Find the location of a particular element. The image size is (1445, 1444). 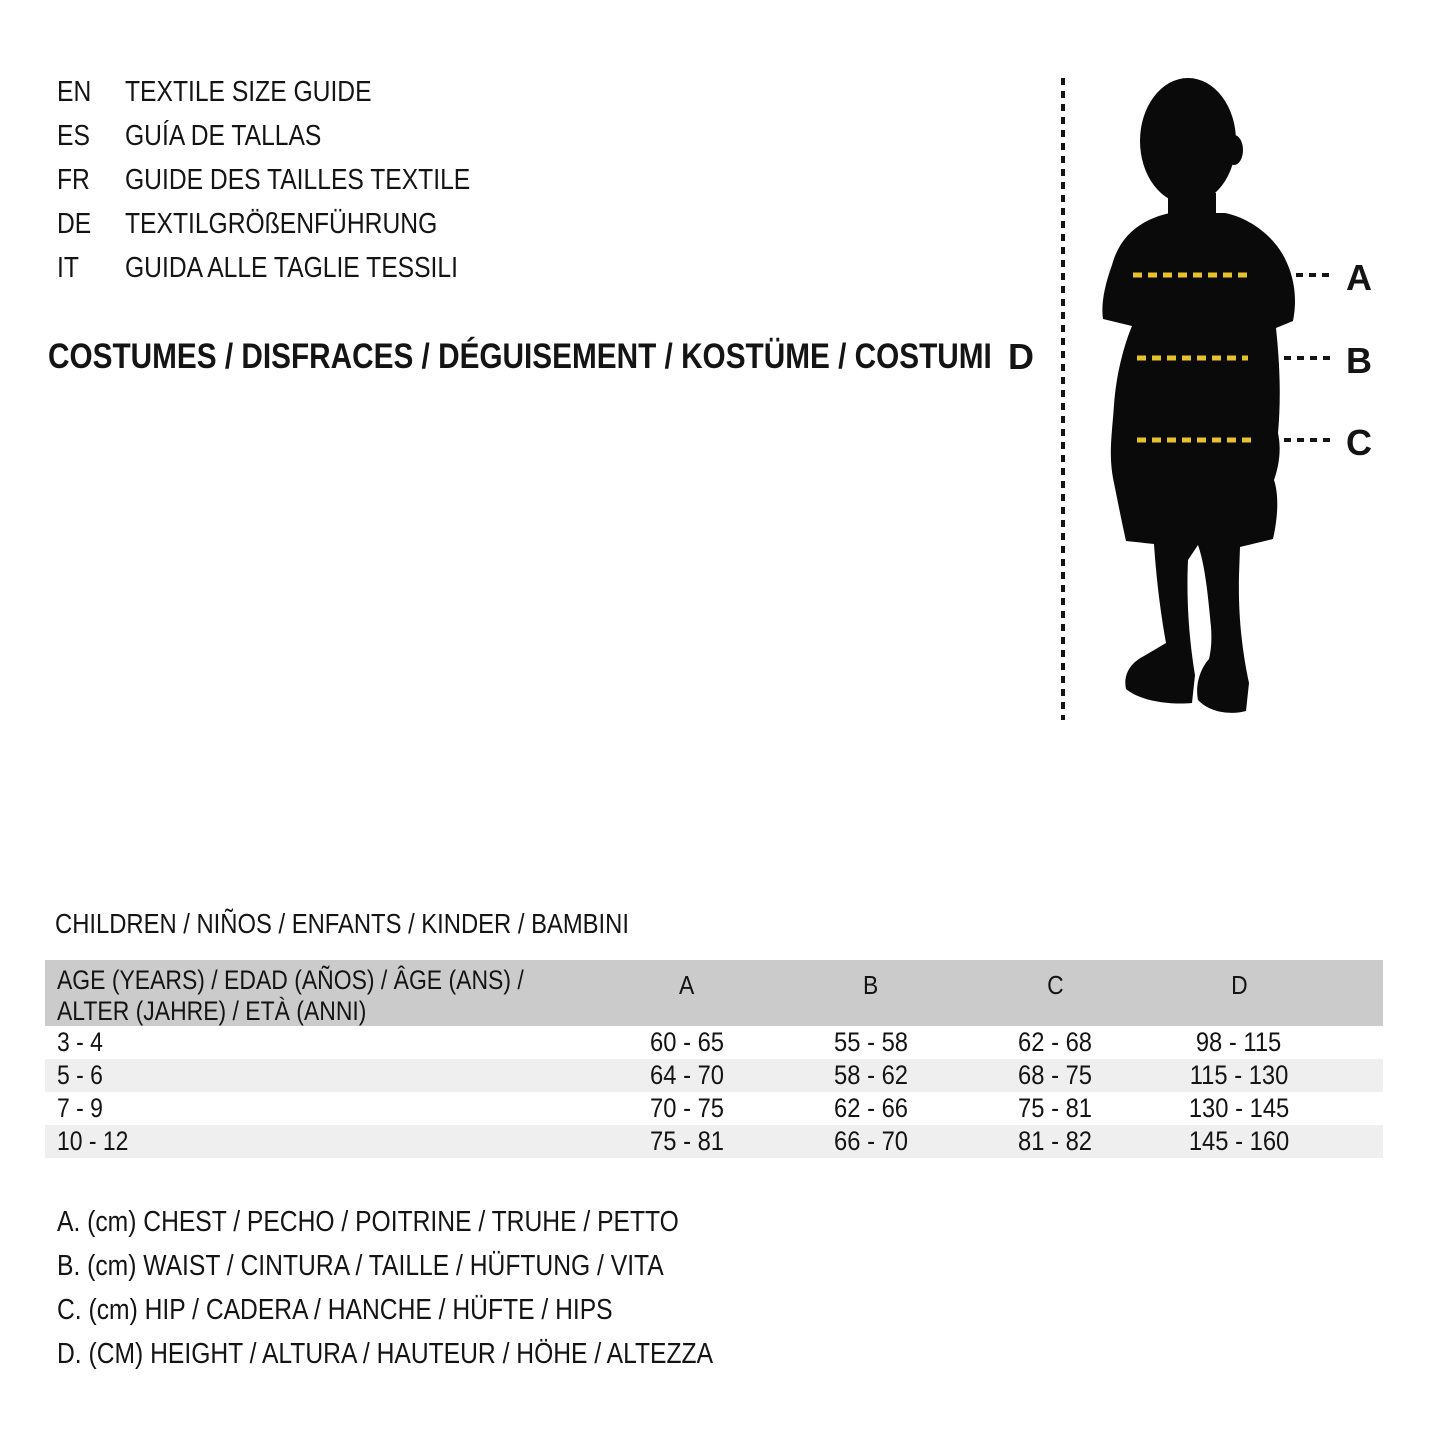

waist-cell: 62 - 66 is located at coordinates (871, 1108).